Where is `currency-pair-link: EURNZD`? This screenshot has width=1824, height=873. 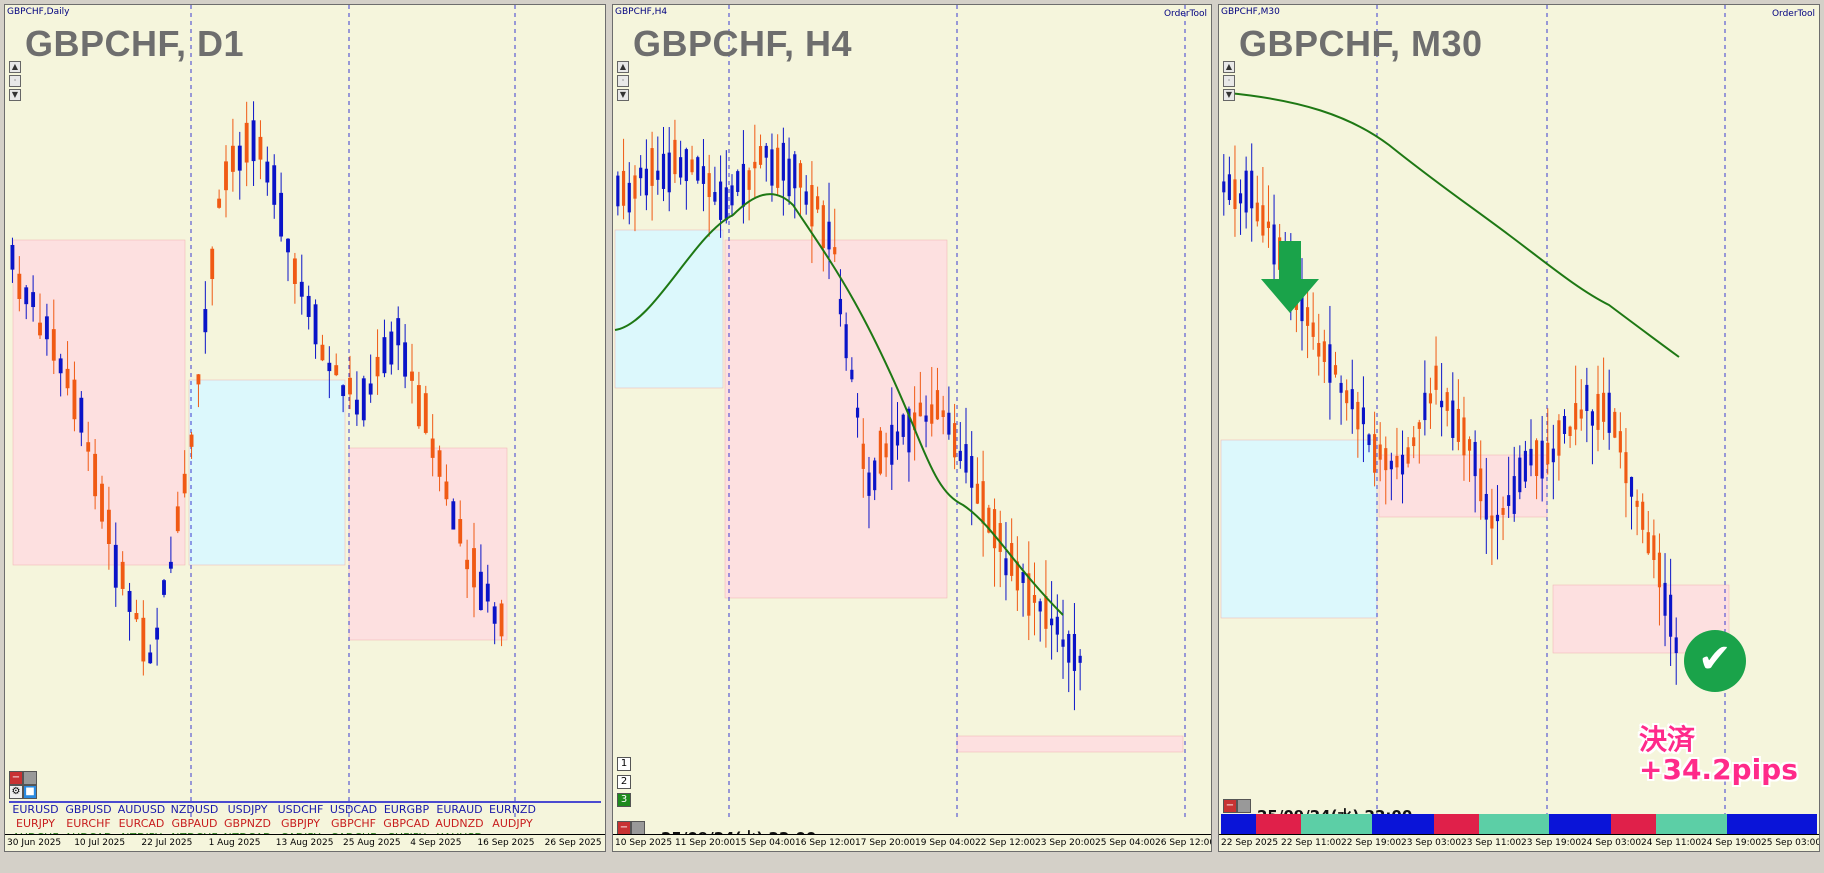 currency-pair-link: EURNZD is located at coordinates (512, 809).